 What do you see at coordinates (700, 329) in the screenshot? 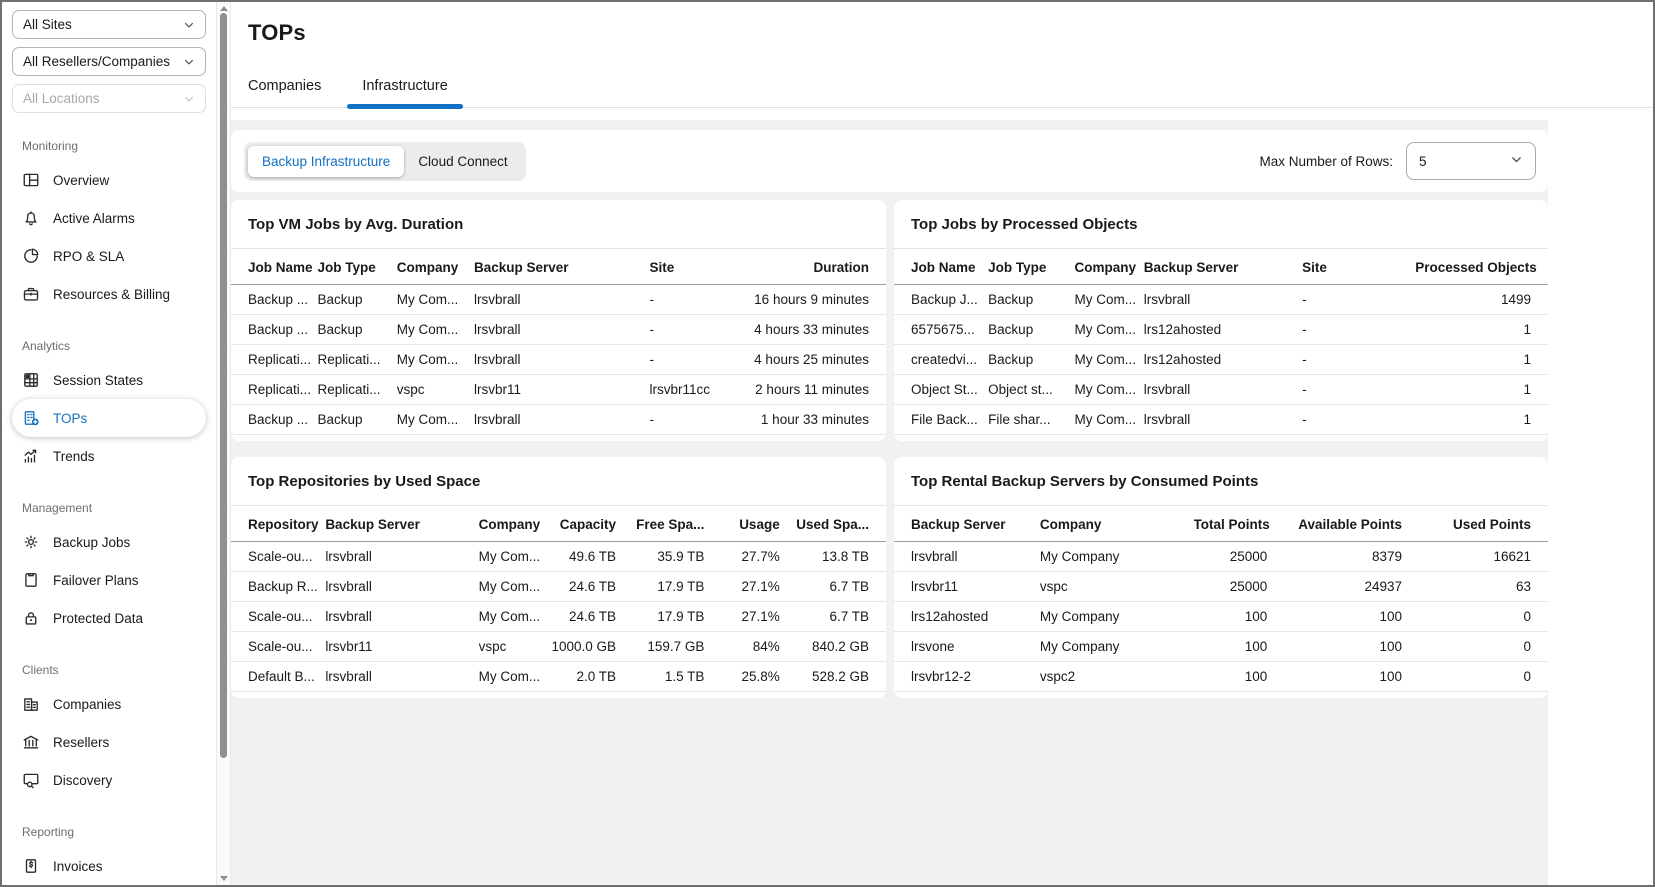
I see `table-cell: -` at bounding box center [700, 329].